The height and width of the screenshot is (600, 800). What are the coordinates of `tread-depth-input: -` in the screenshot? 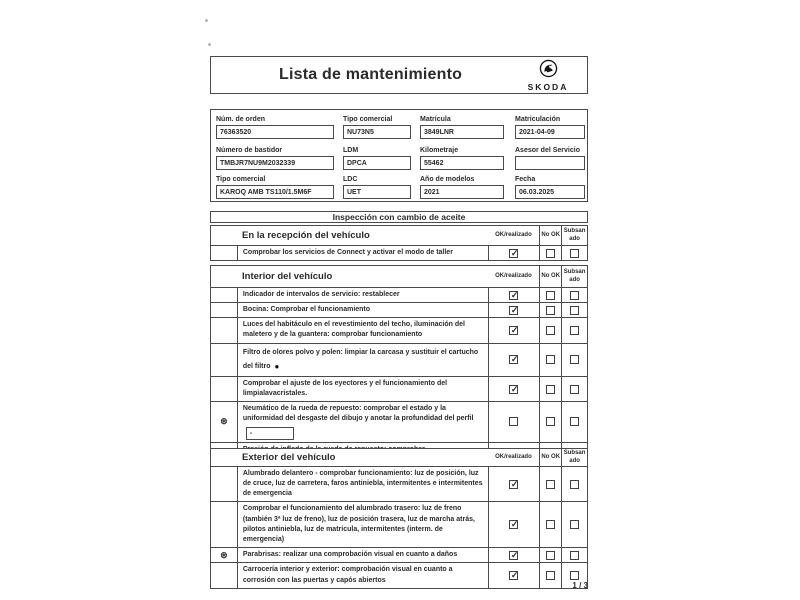 It's located at (269, 433).